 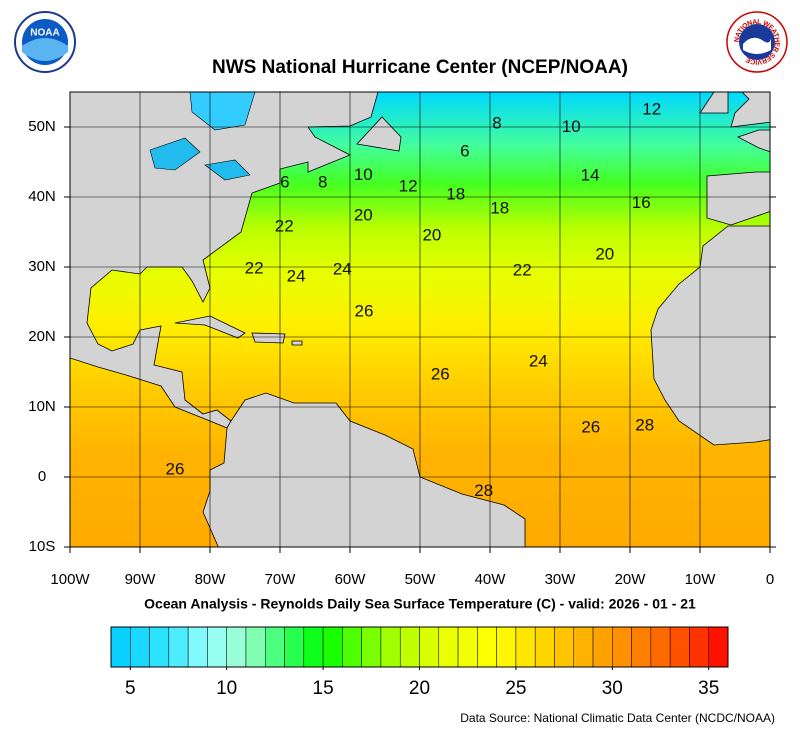 What do you see at coordinates (42, 476) in the screenshot?
I see `y-tick-label: 0` at bounding box center [42, 476].